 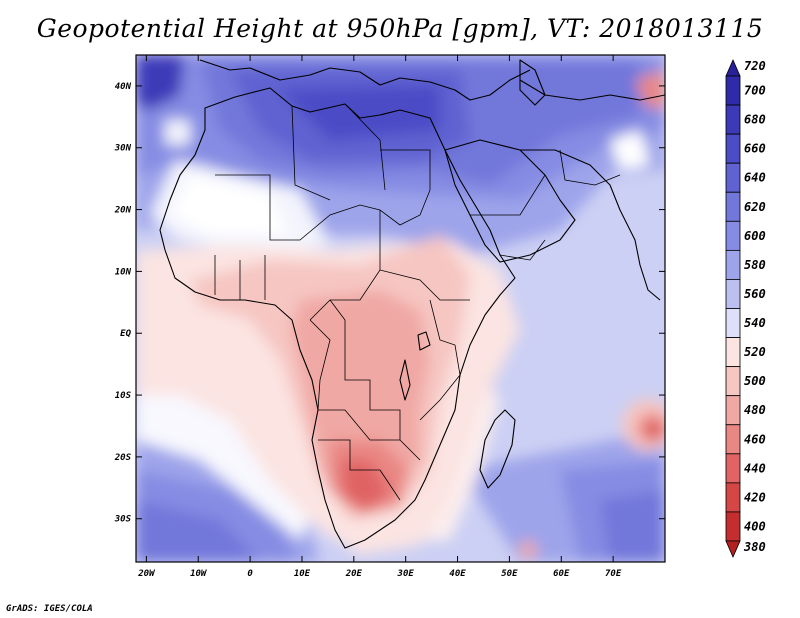 I want to click on credit-label: GrADS: IGES/COLA, so click(x=49, y=609).